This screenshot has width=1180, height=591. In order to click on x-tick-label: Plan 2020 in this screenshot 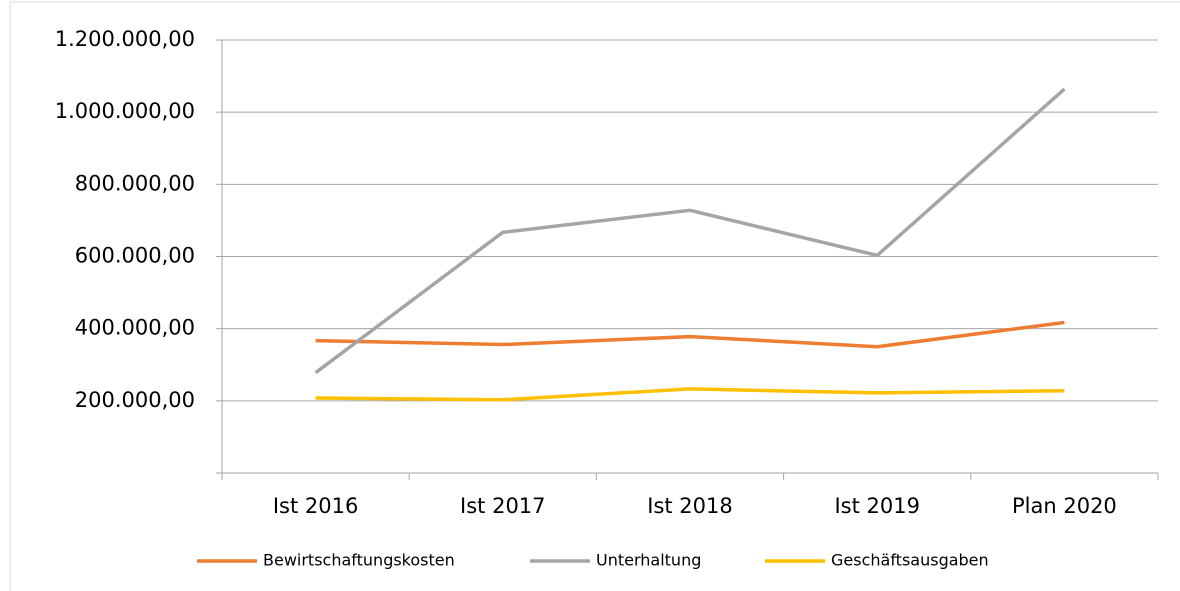, I will do `click(1064, 506)`.